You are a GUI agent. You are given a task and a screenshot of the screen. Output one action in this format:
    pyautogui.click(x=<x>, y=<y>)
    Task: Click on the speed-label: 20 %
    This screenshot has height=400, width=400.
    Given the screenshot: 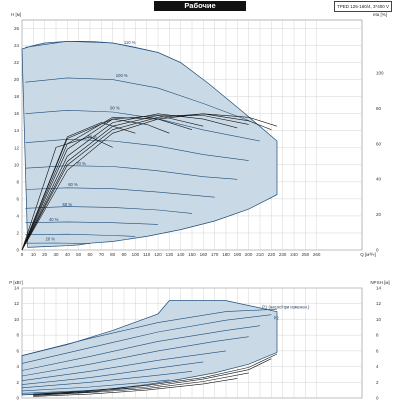 What is the action you would take?
    pyautogui.click(x=51, y=239)
    